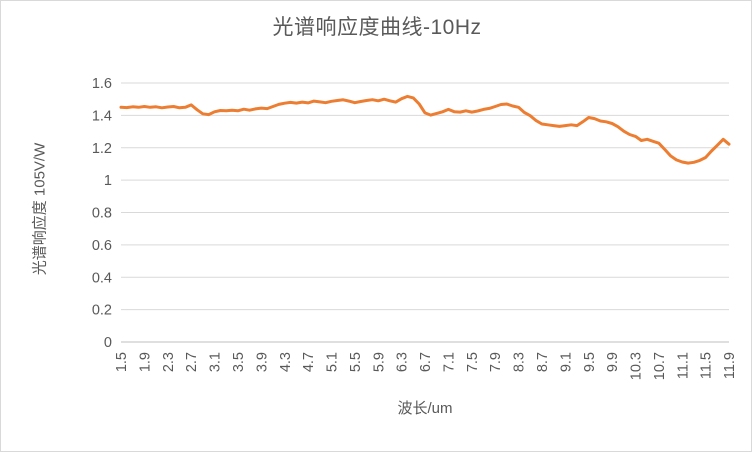  I want to click on x-tick-label: 2.7, so click(192, 362).